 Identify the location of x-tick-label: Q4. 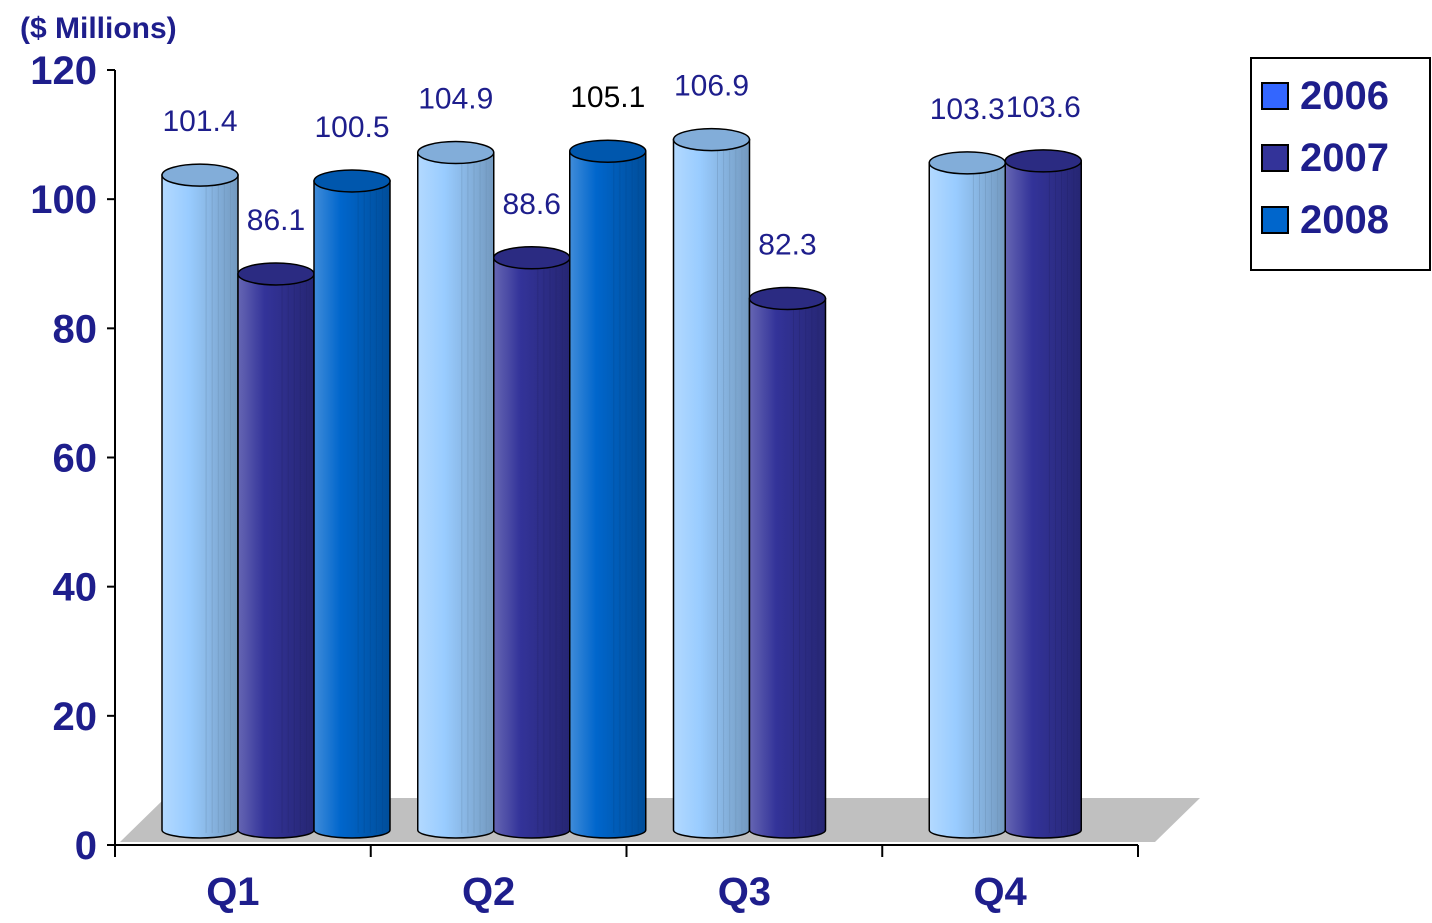
(1000, 892).